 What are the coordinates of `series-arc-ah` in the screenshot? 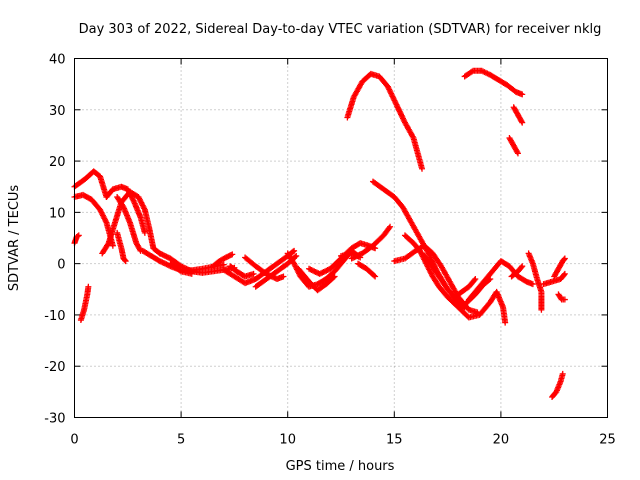 It's located at (535, 281).